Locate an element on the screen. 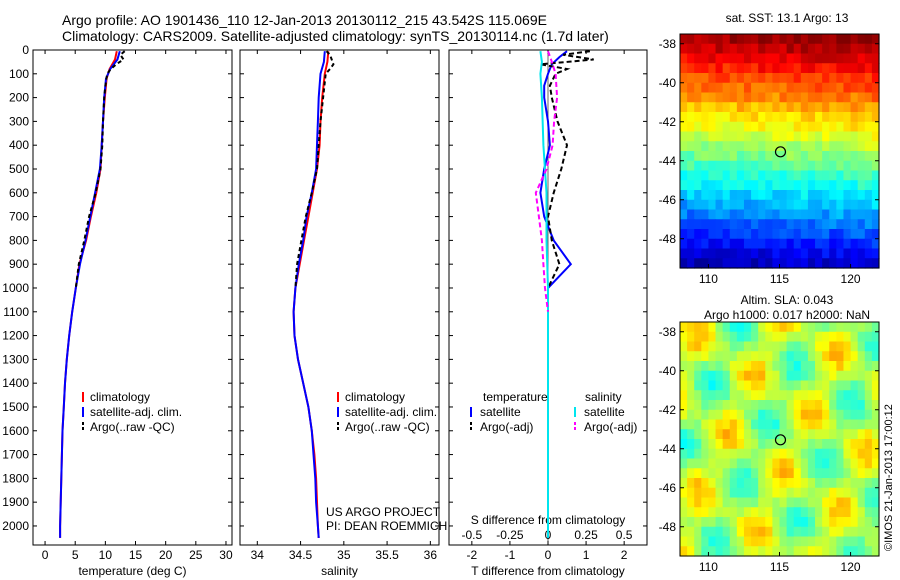 The image size is (900, 580). map-cells-sst_map is located at coordinates (780, 151).